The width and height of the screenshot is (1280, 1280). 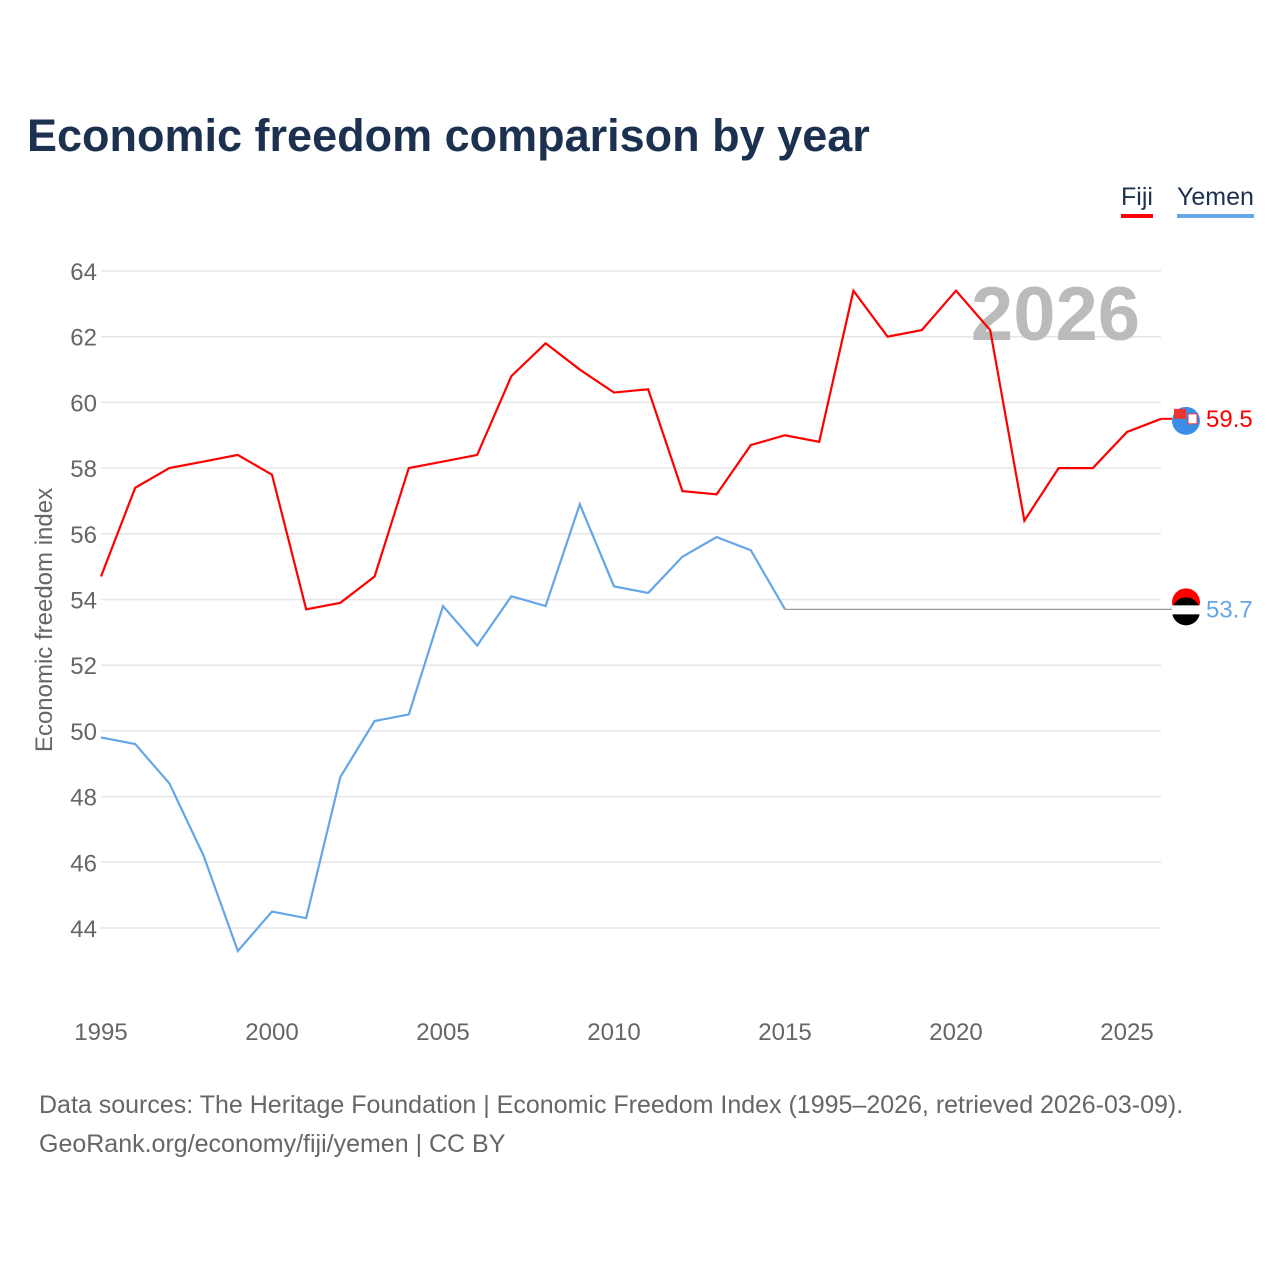 What do you see at coordinates (448, 135) in the screenshot?
I see `chart-title: Economic freedom comparison by year` at bounding box center [448, 135].